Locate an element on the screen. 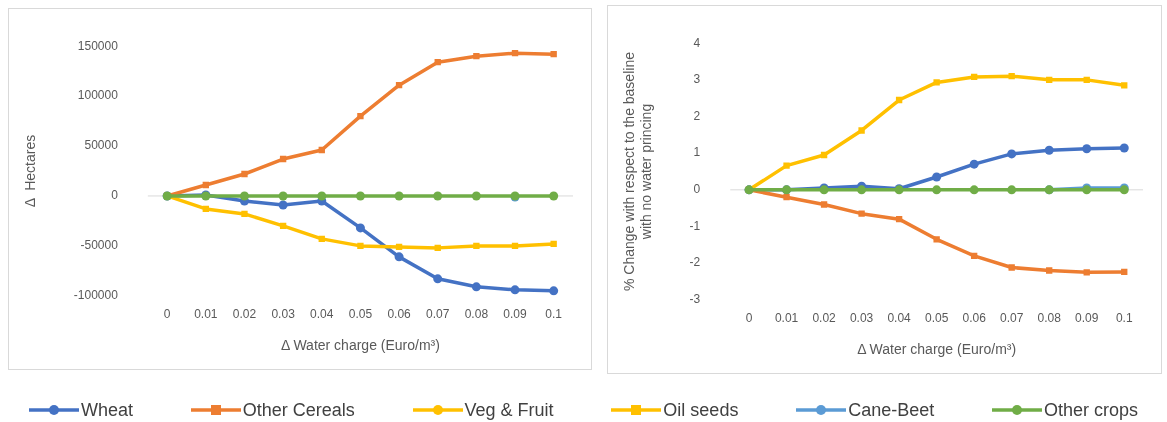 The height and width of the screenshot is (422, 1167). y-tick-label: -2 is located at coordinates (695, 262).